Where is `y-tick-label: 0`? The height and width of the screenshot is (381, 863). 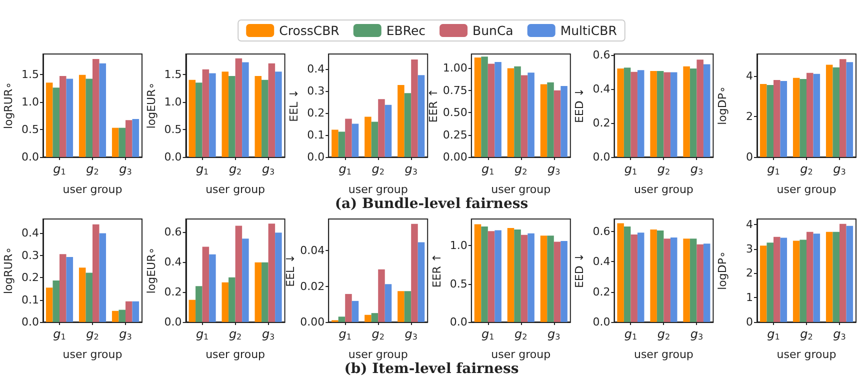 y-tick-label: 0 is located at coordinates (749, 322).